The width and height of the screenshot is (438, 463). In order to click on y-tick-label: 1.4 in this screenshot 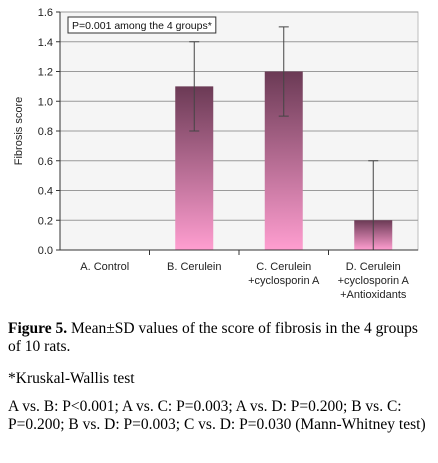, I will do `click(45, 43)`.